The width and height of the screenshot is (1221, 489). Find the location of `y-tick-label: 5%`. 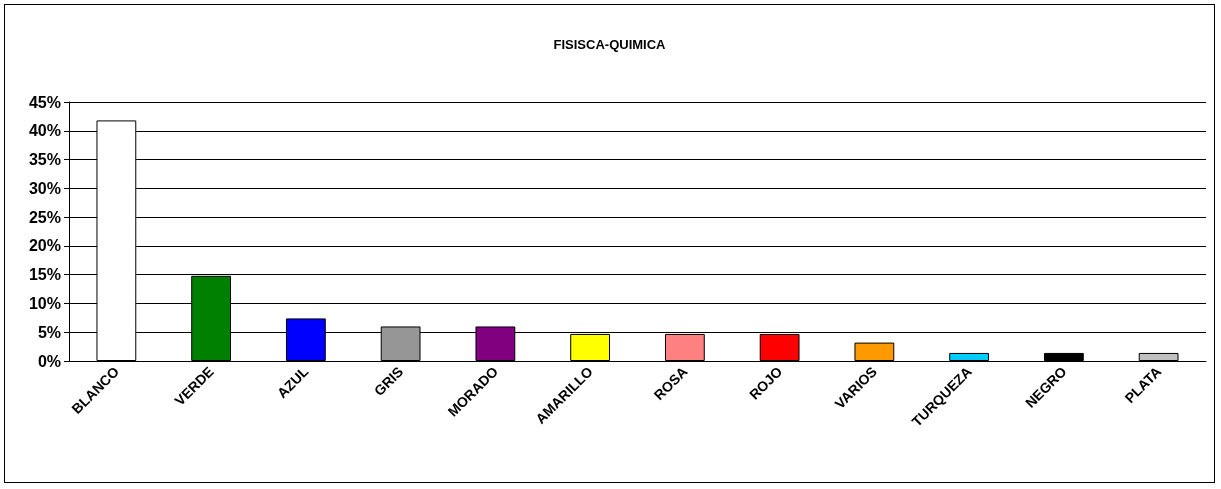

y-tick-label: 5% is located at coordinates (49, 332).